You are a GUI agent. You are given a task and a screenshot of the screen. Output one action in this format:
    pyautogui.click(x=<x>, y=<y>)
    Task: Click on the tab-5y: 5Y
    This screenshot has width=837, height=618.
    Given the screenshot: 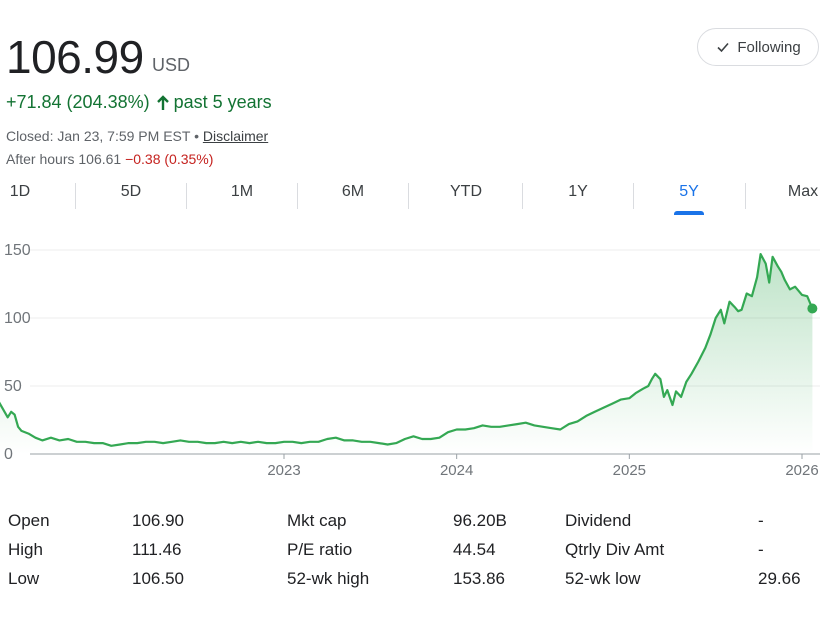 What is the action you would take?
    pyautogui.click(x=689, y=199)
    